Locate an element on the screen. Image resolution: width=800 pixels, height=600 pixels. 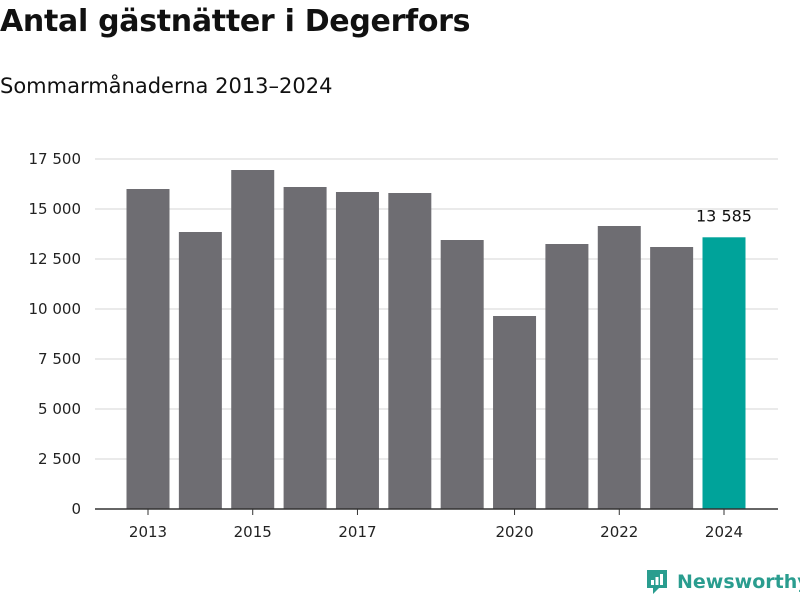
bar-2019 is located at coordinates (462, 374).